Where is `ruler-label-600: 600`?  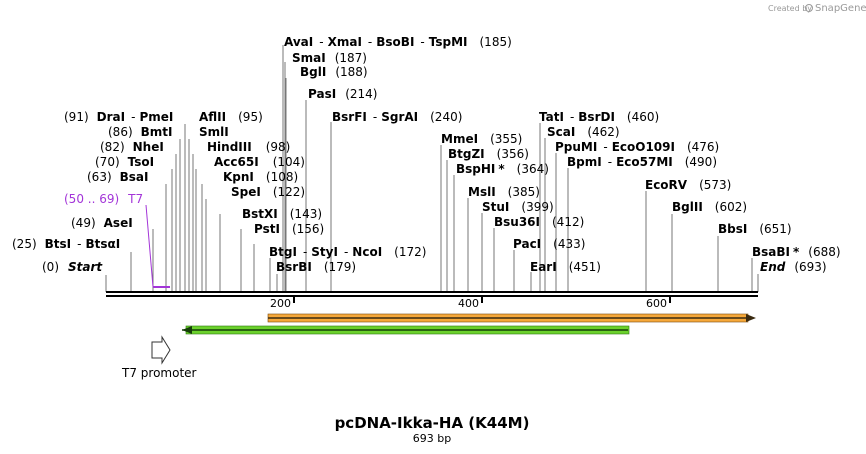
ruler-label-600: 600 is located at coordinates (656, 303).